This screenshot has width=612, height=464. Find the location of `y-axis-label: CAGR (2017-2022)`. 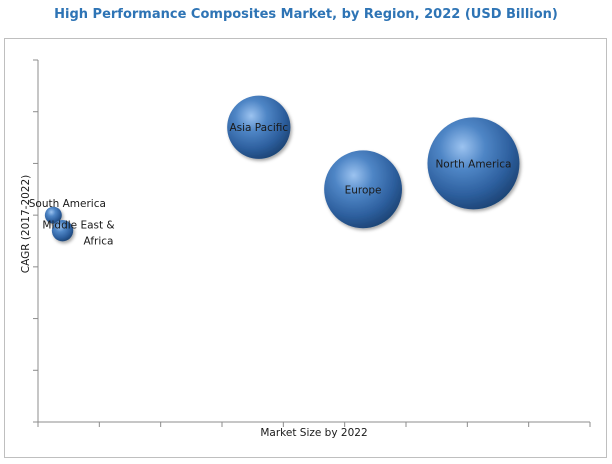

y-axis-label: CAGR (2017-2022) is located at coordinates (26, 224).